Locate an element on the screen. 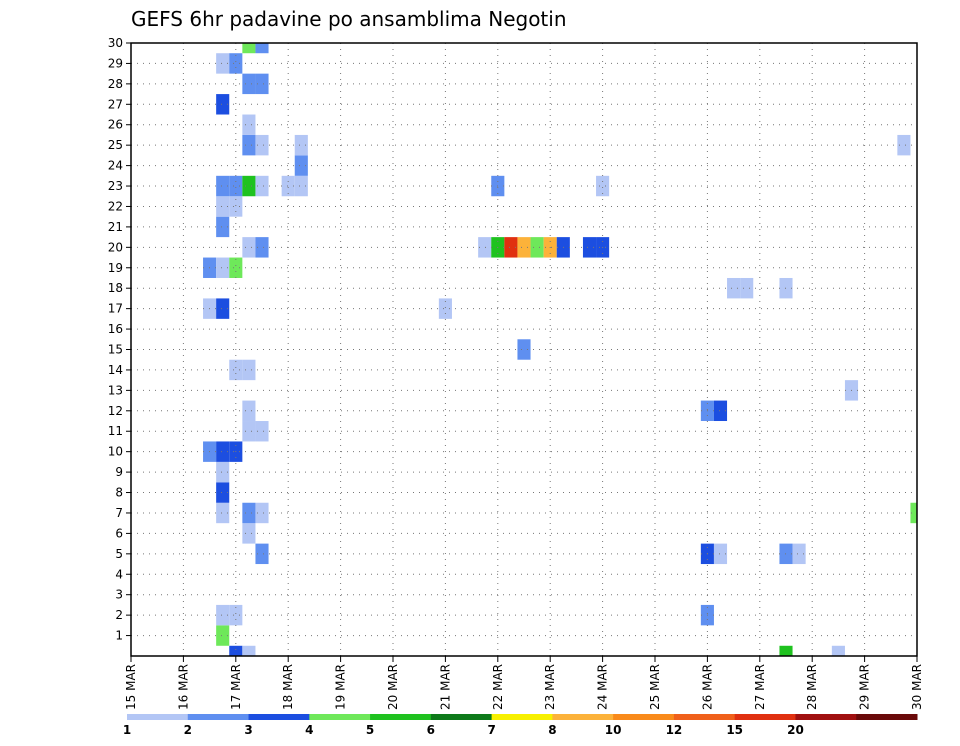 The height and width of the screenshot is (746, 960). y-tick-label: 12 is located at coordinates (115, 411).